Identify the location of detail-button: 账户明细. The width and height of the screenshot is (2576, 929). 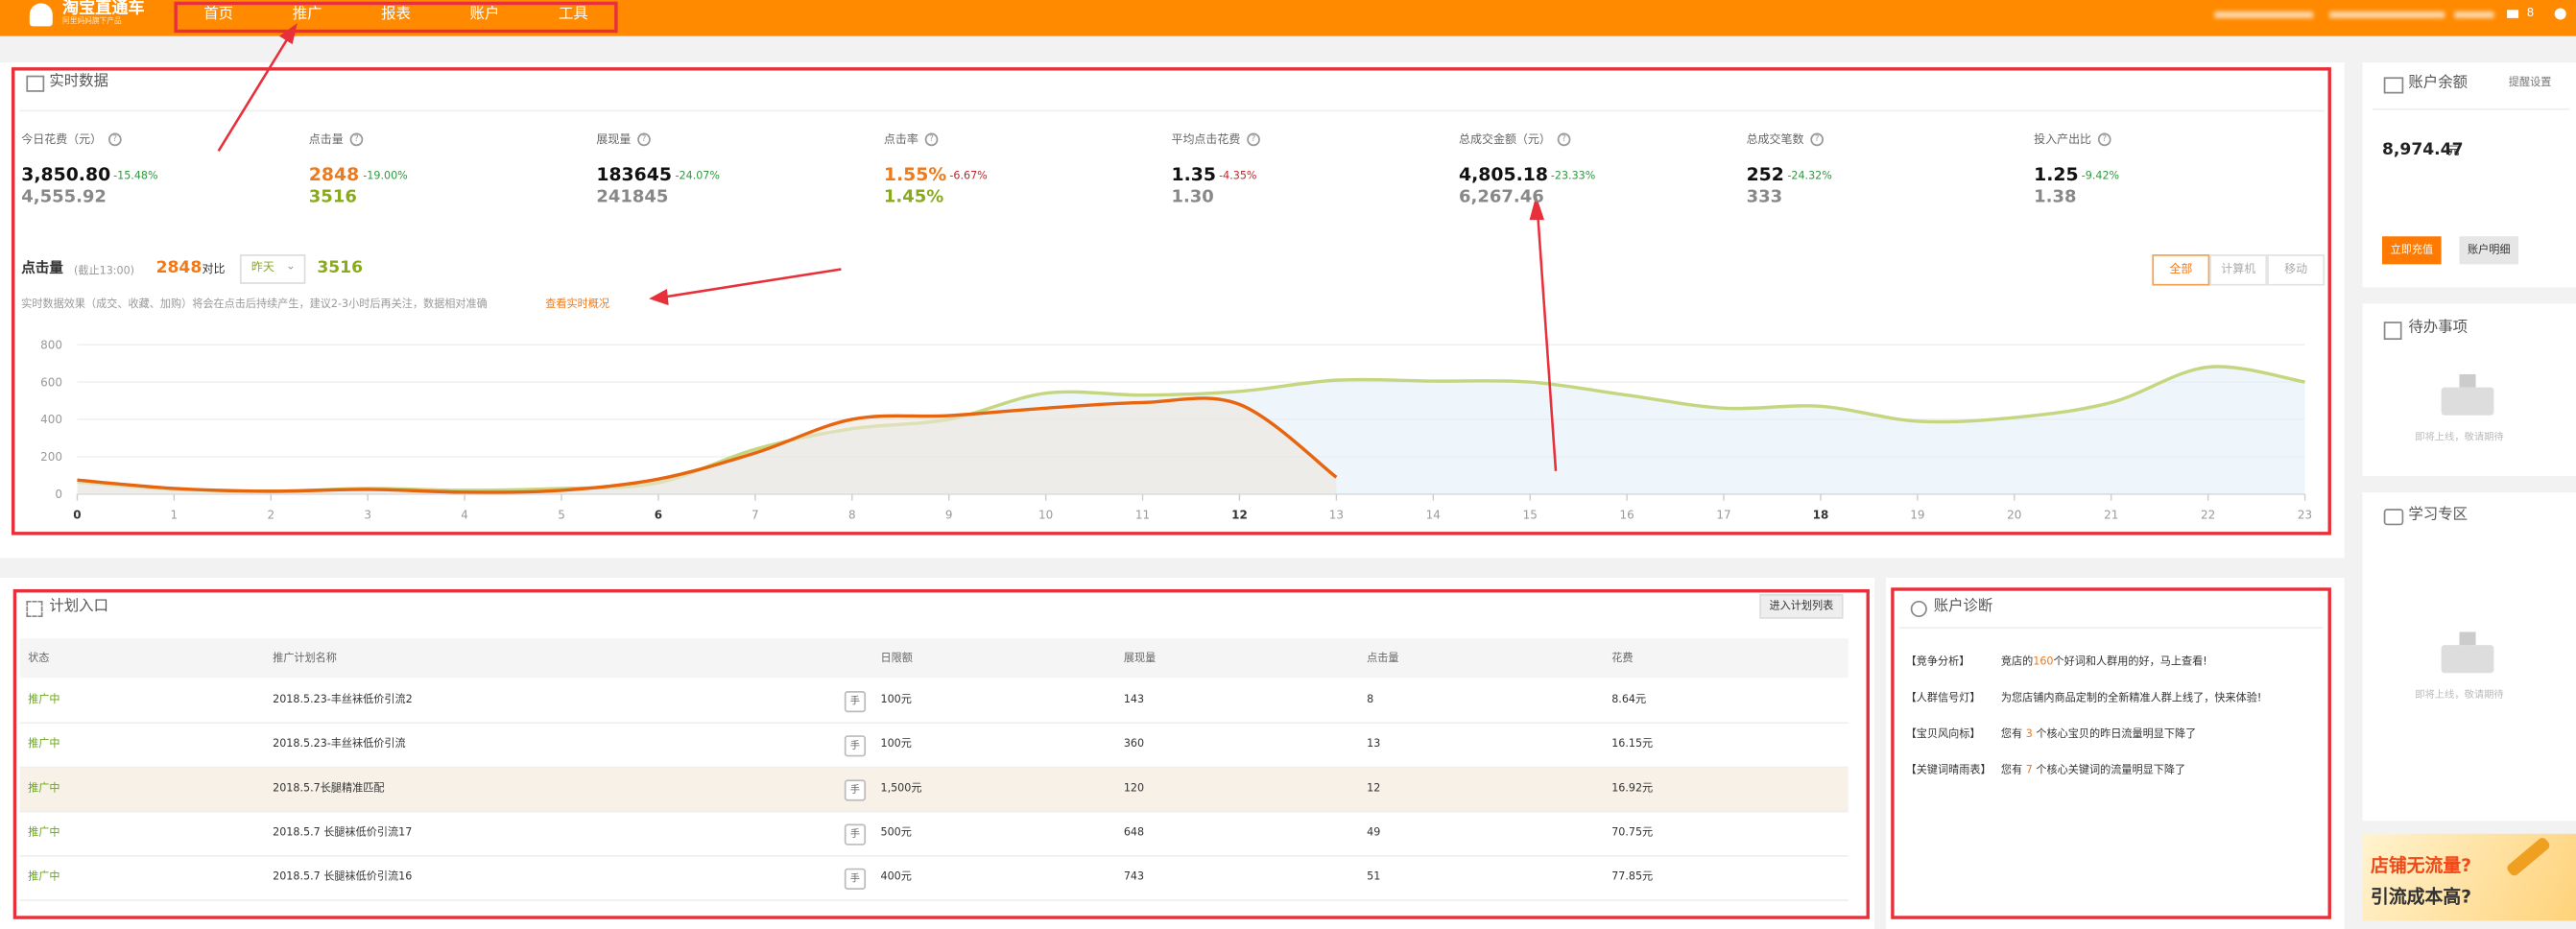
(2489, 250).